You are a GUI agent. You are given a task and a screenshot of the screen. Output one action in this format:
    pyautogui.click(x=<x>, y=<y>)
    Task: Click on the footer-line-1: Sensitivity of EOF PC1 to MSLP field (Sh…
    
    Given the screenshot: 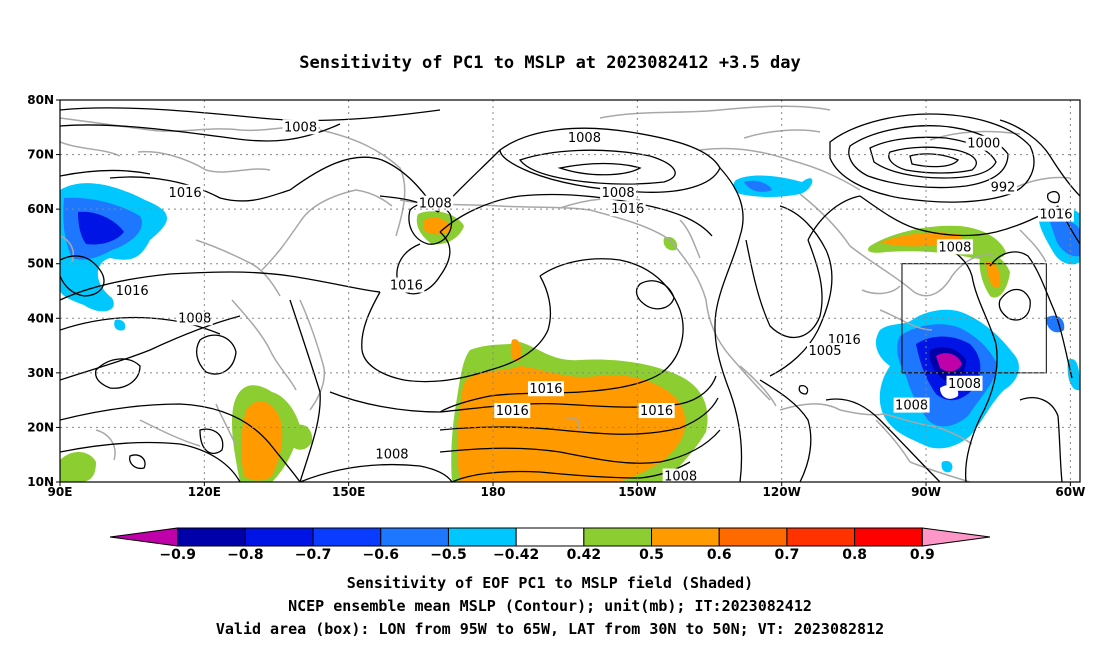 What is the action you would take?
    pyautogui.click(x=550, y=583)
    